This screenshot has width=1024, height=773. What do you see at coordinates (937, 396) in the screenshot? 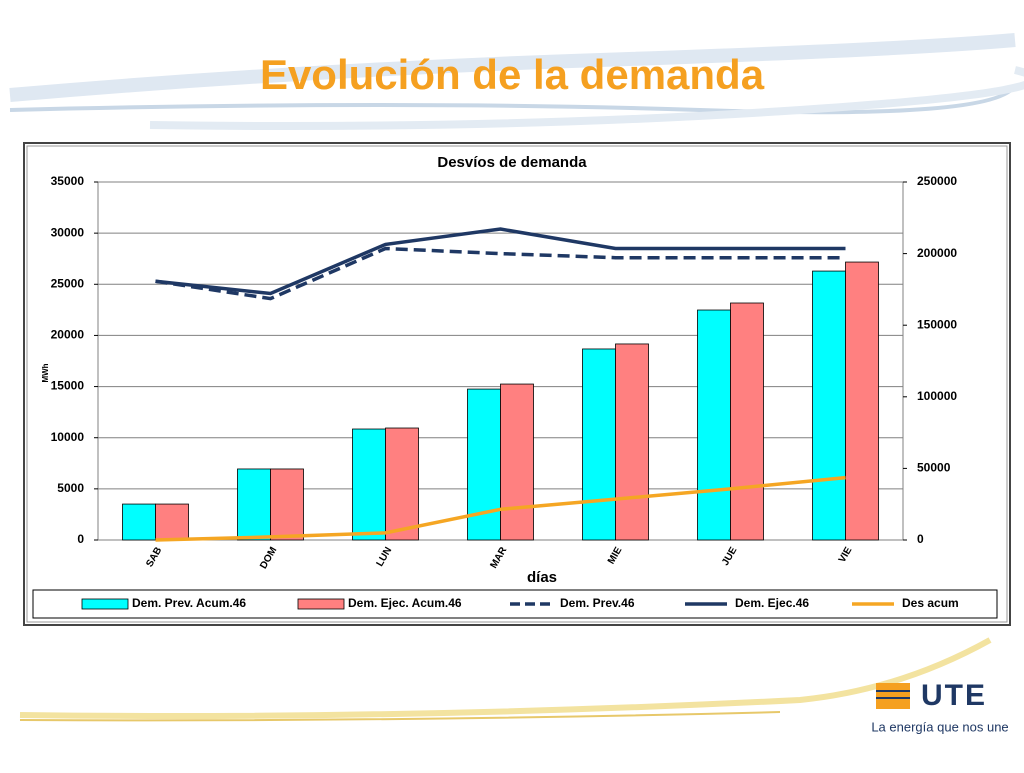
I see `y2-tick-label: 100000` at bounding box center [937, 396].